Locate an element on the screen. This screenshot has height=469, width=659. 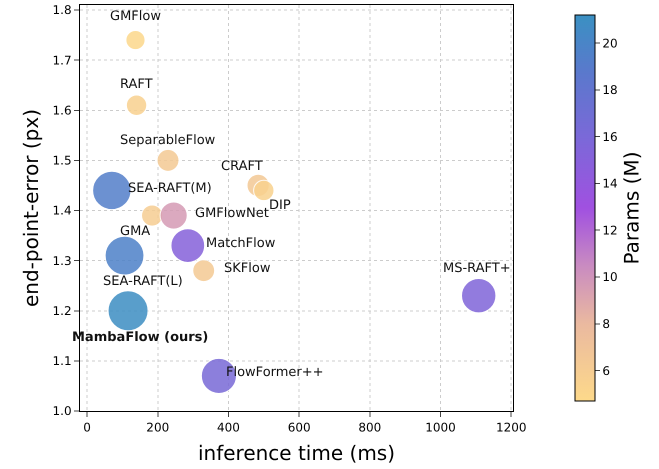
color-bar-label: 14 is located at coordinates (610, 183).